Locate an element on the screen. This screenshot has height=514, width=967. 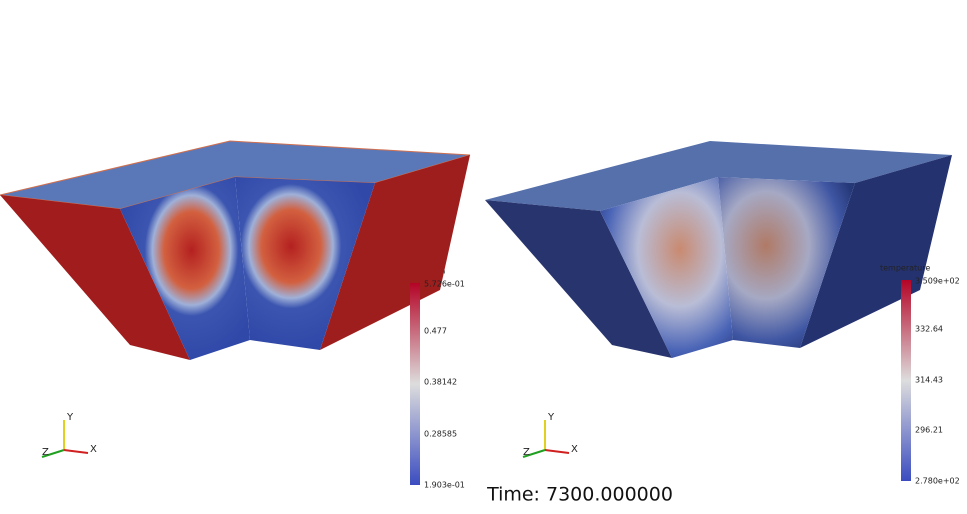
colorbar-title: temperature is located at coordinates (905, 268).